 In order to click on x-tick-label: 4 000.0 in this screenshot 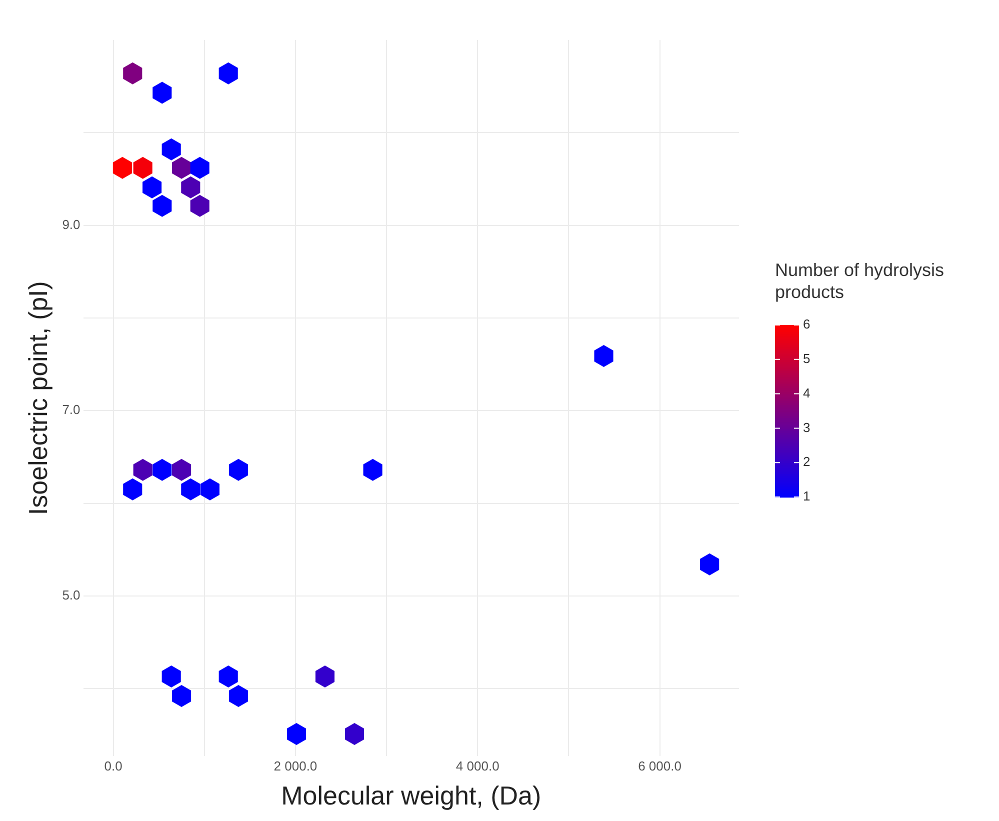, I will do `click(478, 766)`.